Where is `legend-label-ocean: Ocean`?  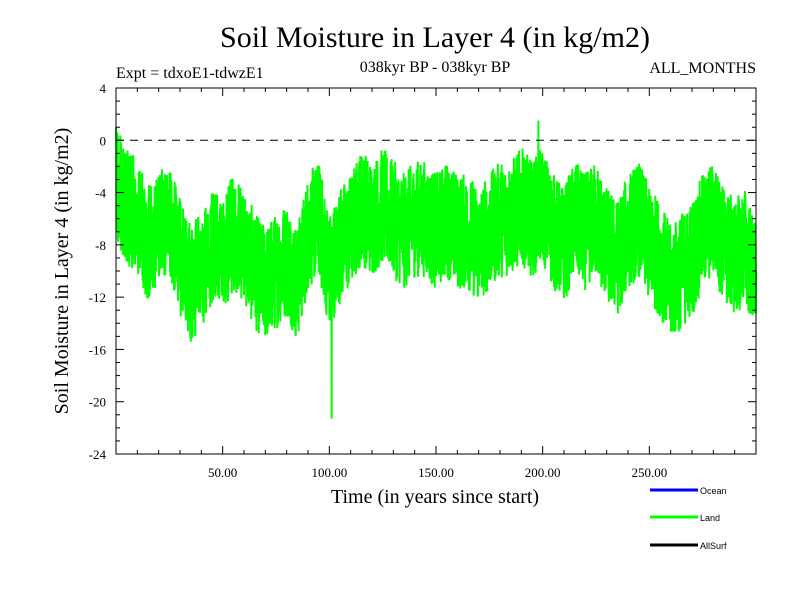
legend-label-ocean: Ocean is located at coordinates (713, 491).